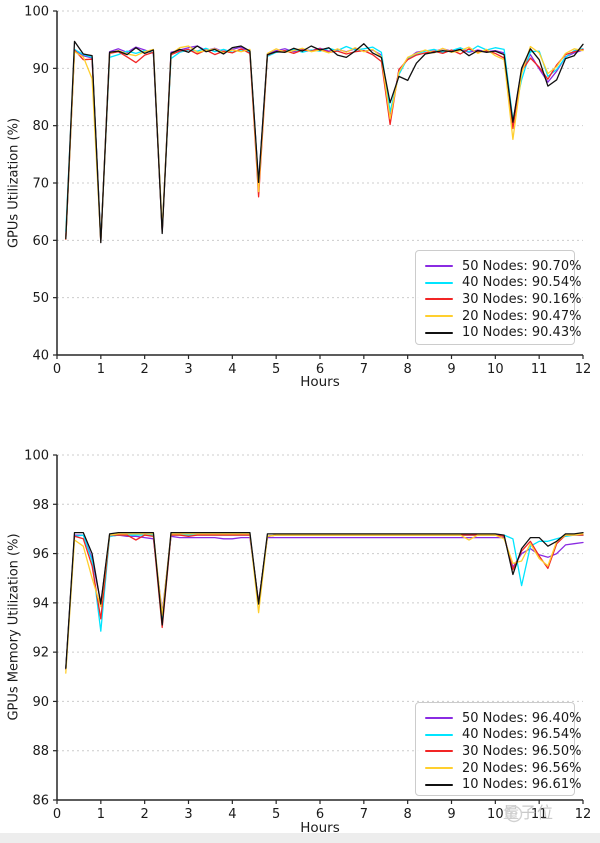  What do you see at coordinates (522, 751) in the screenshot?
I see `legend-label: 30 Nodes: 96.50%` at bounding box center [522, 751].